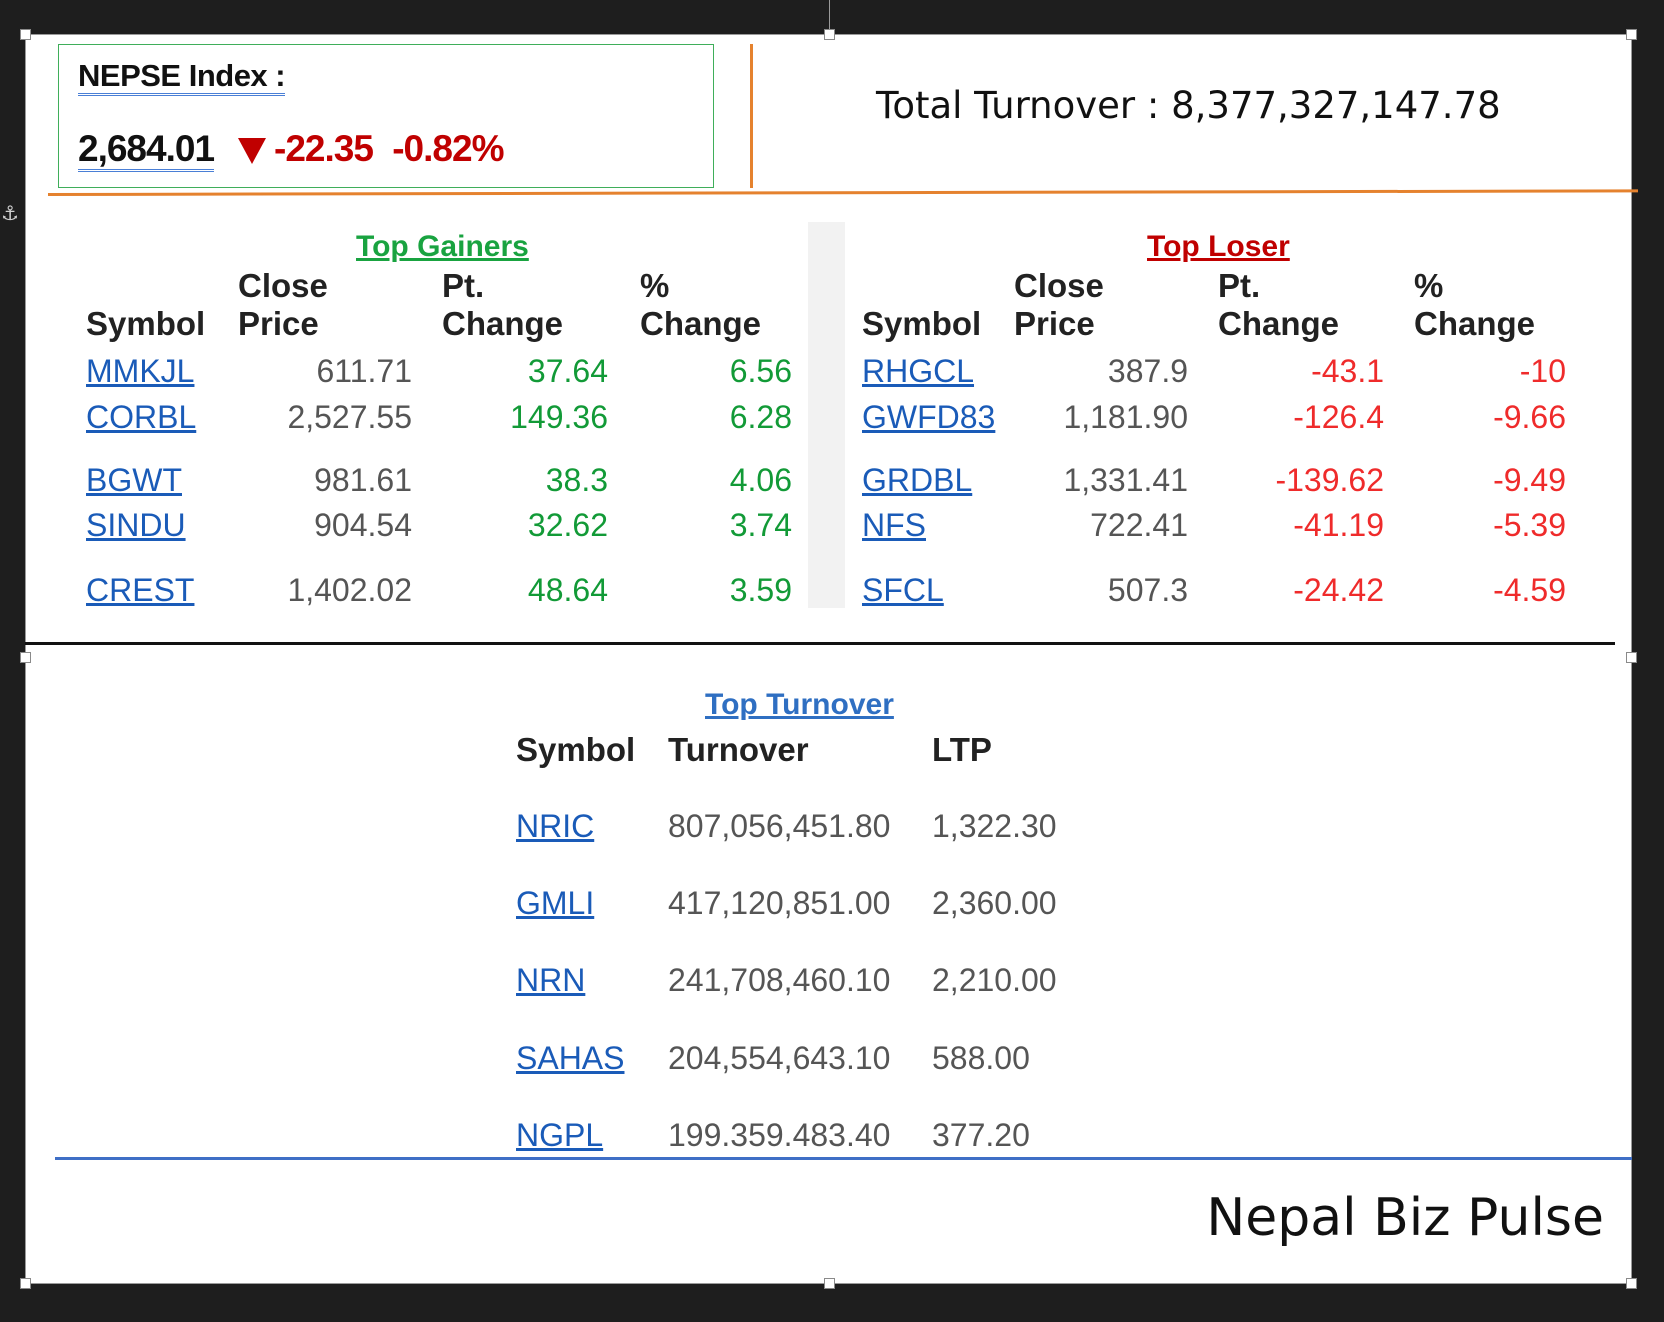 The width and height of the screenshot is (1664, 1322). What do you see at coordinates (760, 371) in the screenshot?
I see `gainer-pct-change: 6.56` at bounding box center [760, 371].